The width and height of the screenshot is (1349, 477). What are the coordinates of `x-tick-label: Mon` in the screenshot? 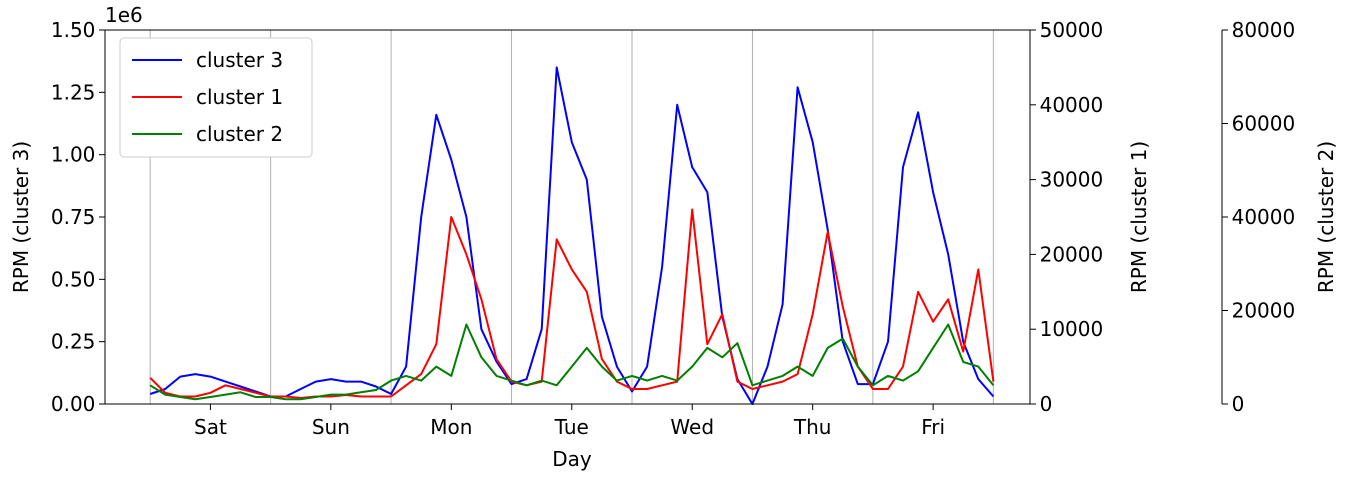 It's located at (451, 427).